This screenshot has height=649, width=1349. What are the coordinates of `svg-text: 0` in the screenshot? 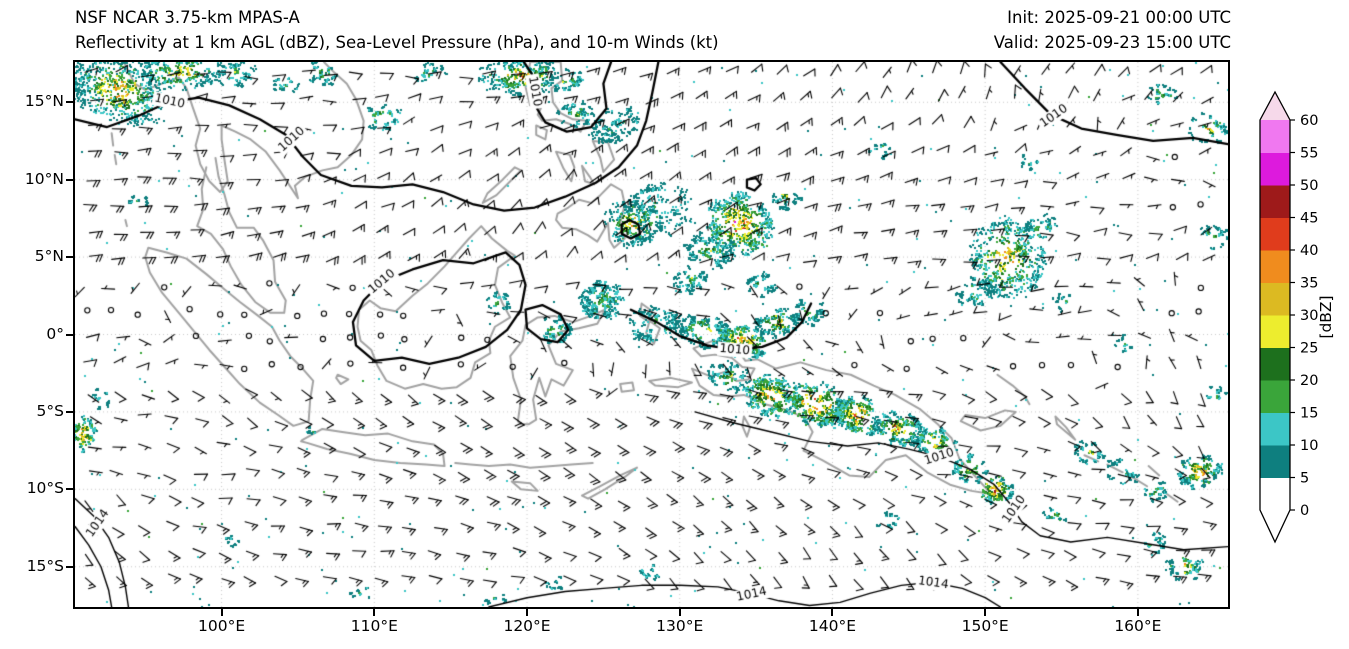 It's located at (1304, 511).